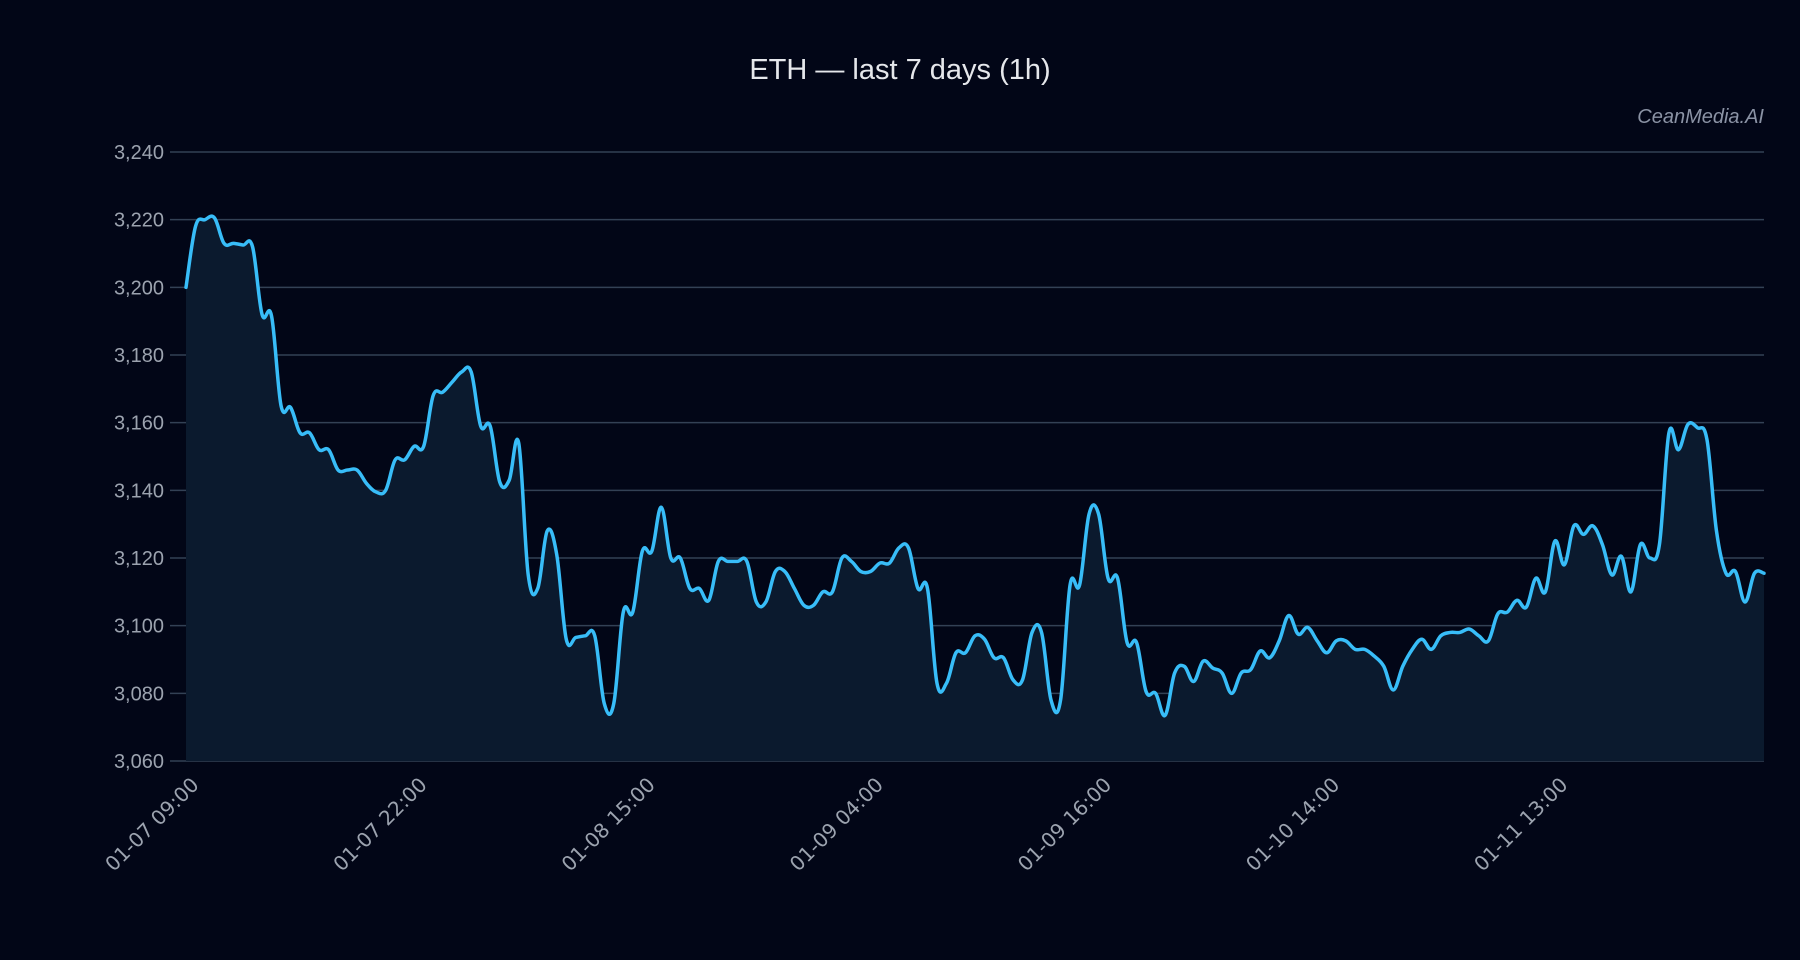 Image resolution: width=1800 pixels, height=960 pixels. I want to click on y-tick-label: 3,100, so click(139, 627).